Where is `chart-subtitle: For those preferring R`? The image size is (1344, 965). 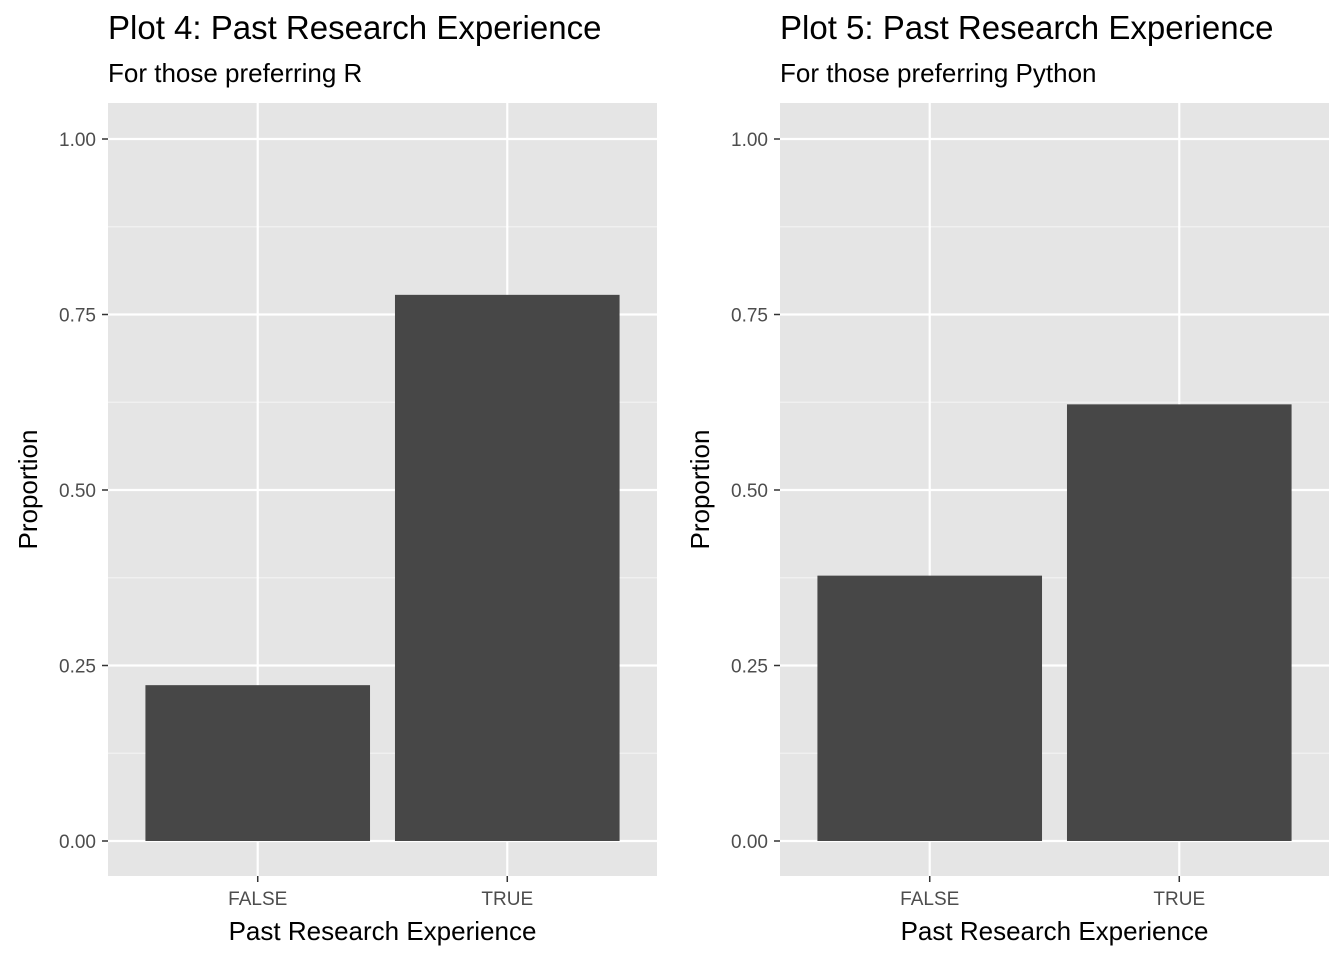
chart-subtitle: For those preferring R is located at coordinates (235, 73).